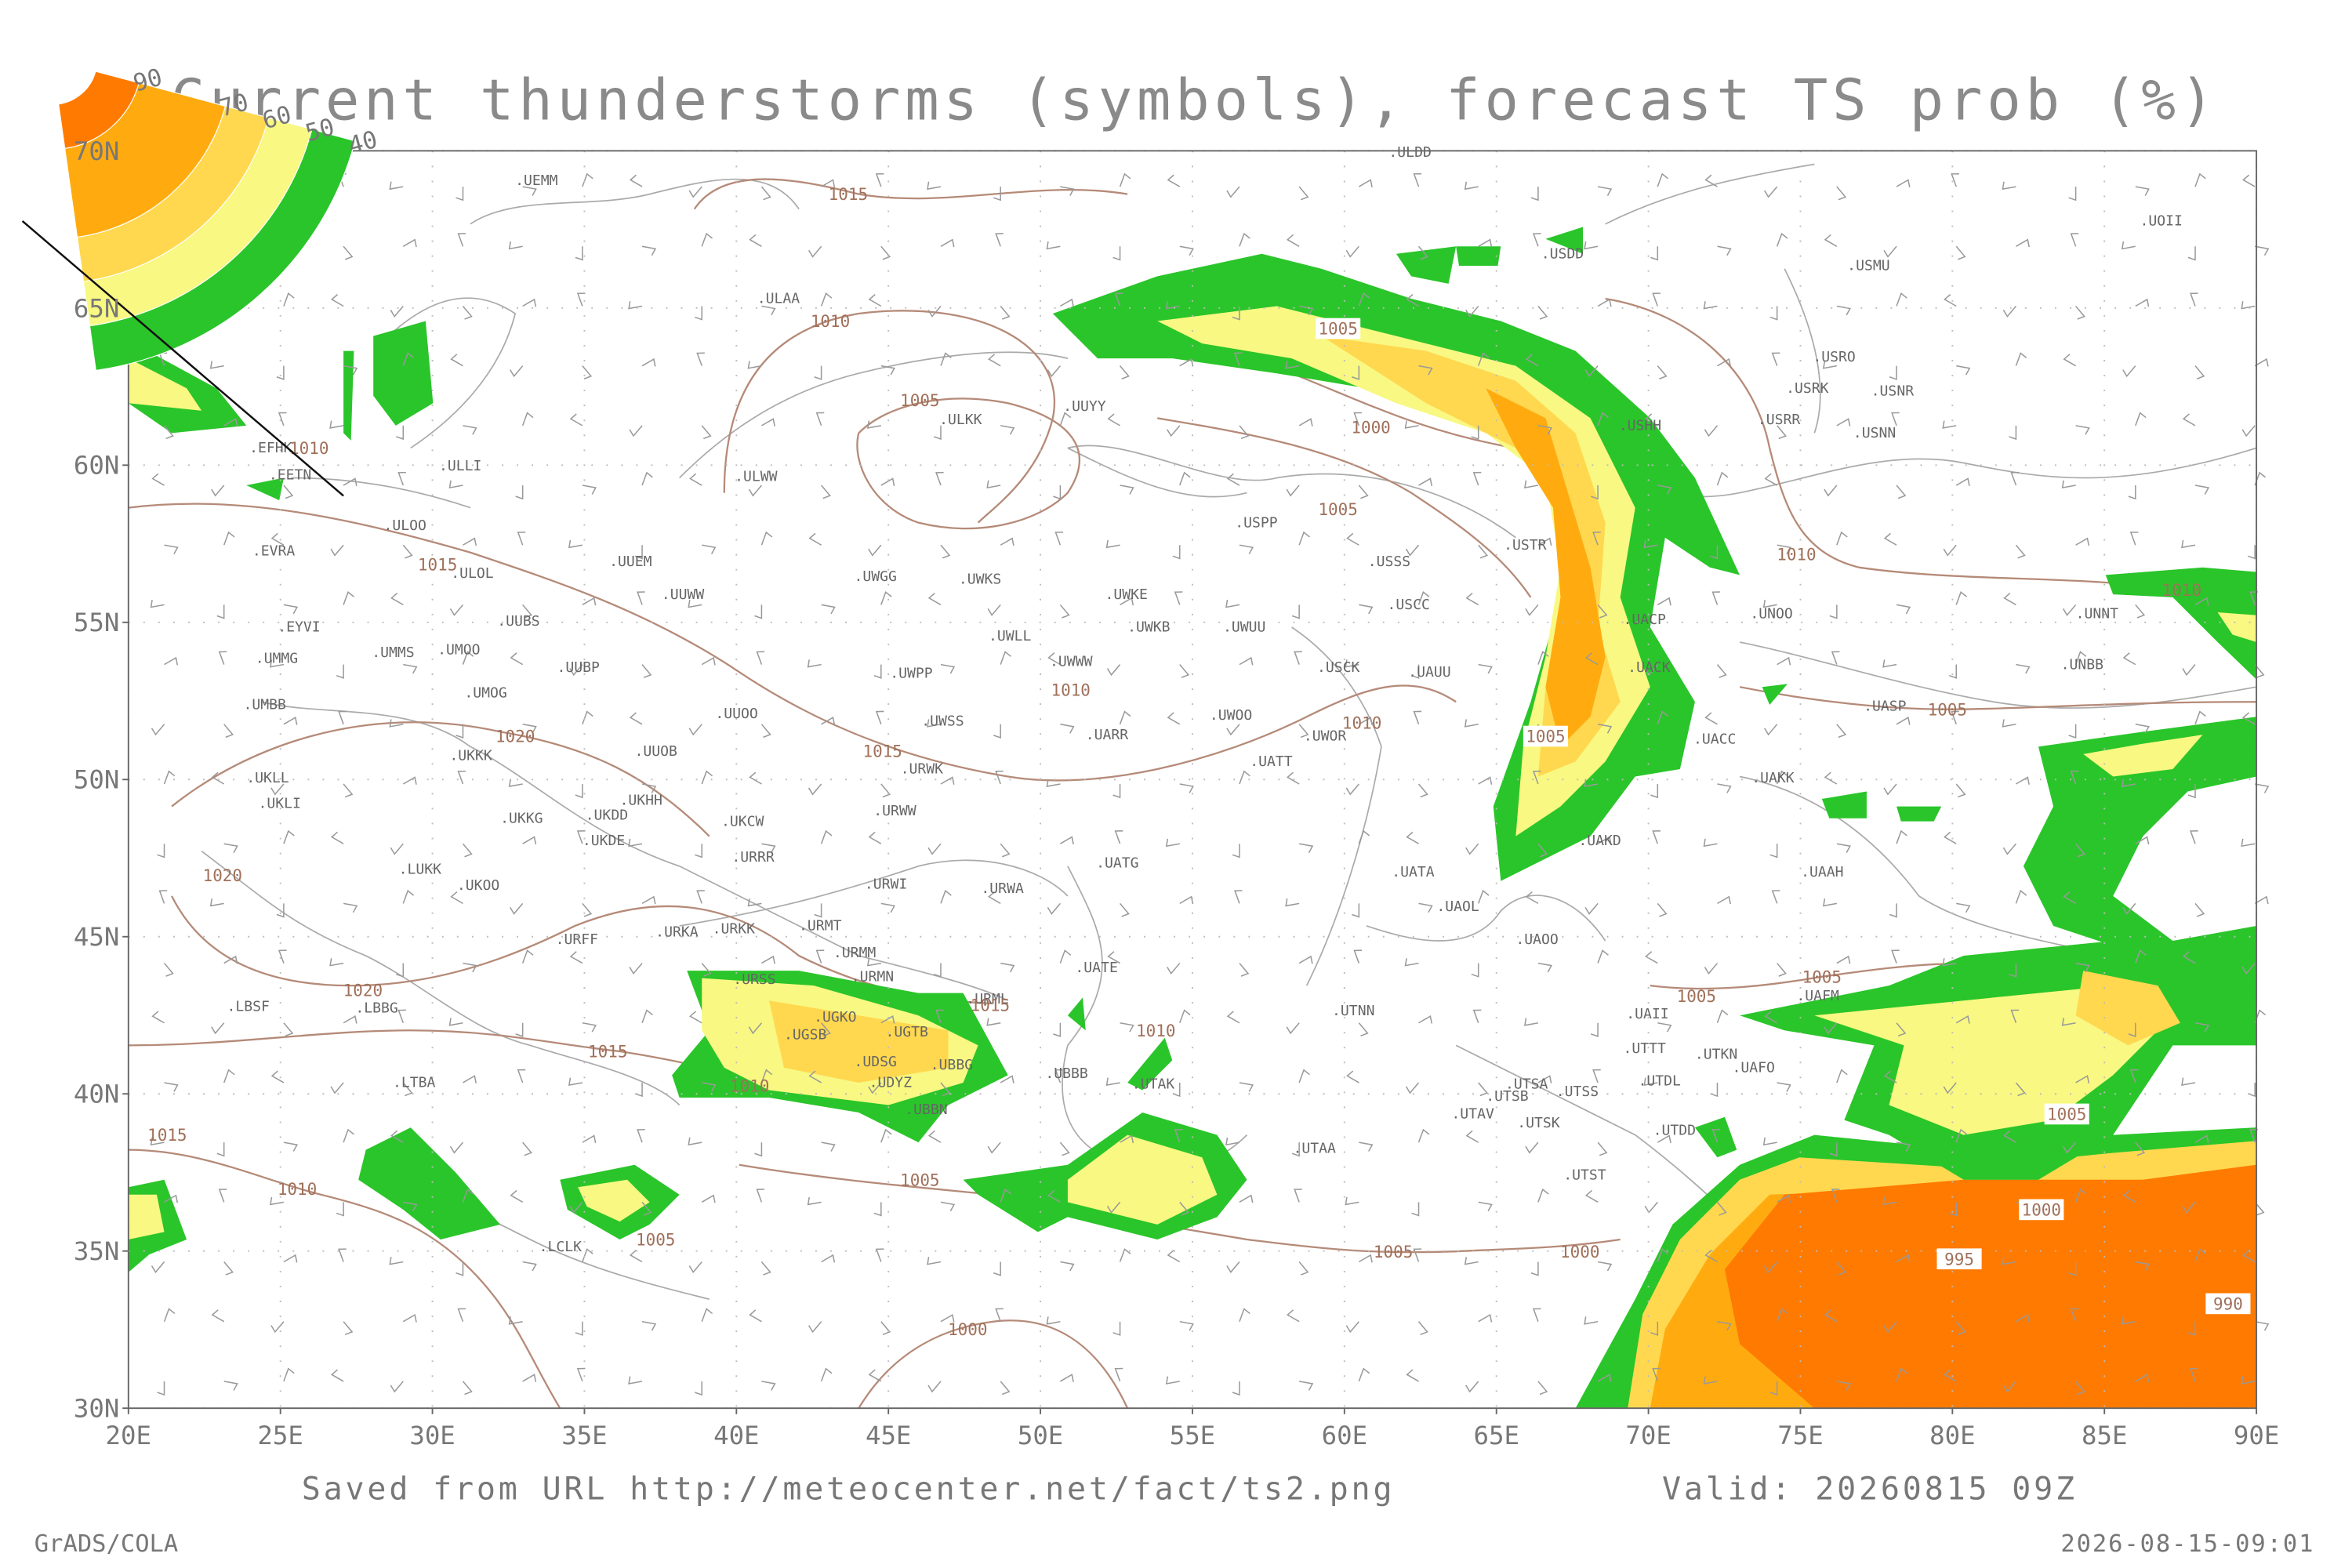 This screenshot has width=2352, height=1568. I want to click on station-label: .UTAA, so click(1315, 1148).